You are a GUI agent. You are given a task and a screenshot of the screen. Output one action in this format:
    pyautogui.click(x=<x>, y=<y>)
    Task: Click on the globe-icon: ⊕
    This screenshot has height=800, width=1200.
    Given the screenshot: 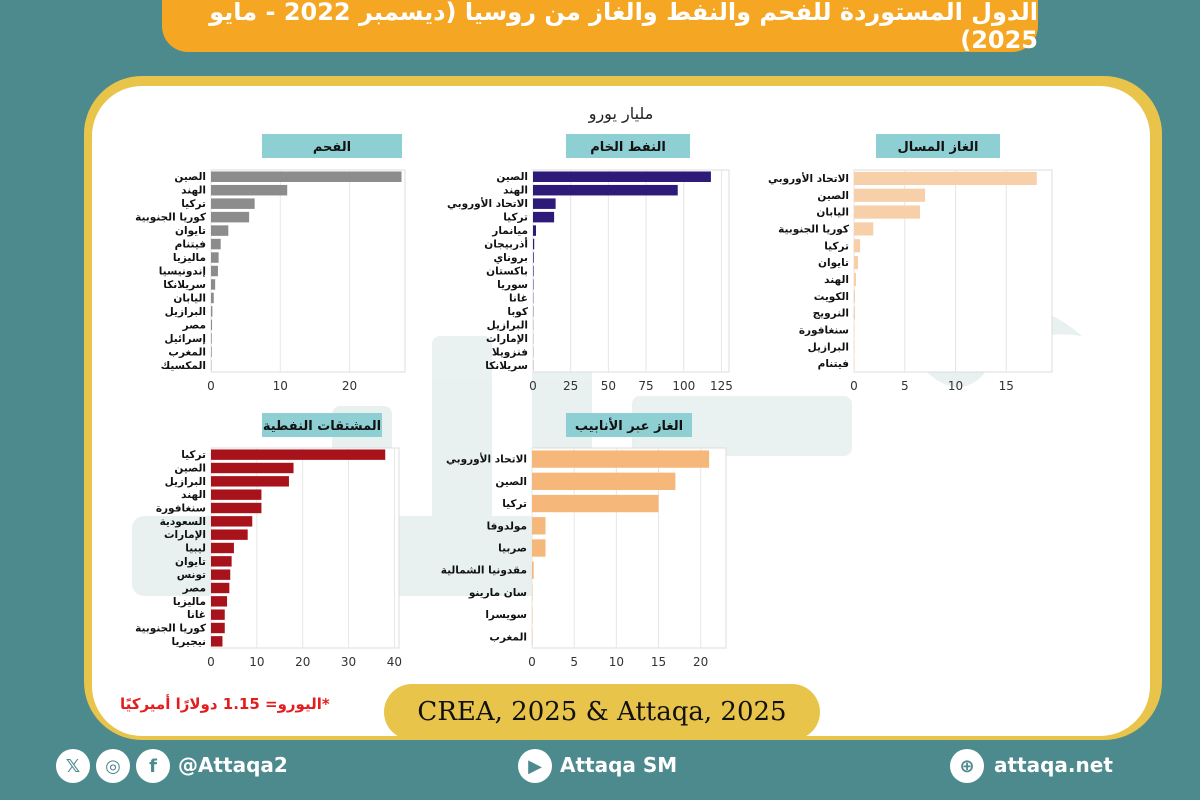 What is the action you would take?
    pyautogui.click(x=967, y=766)
    